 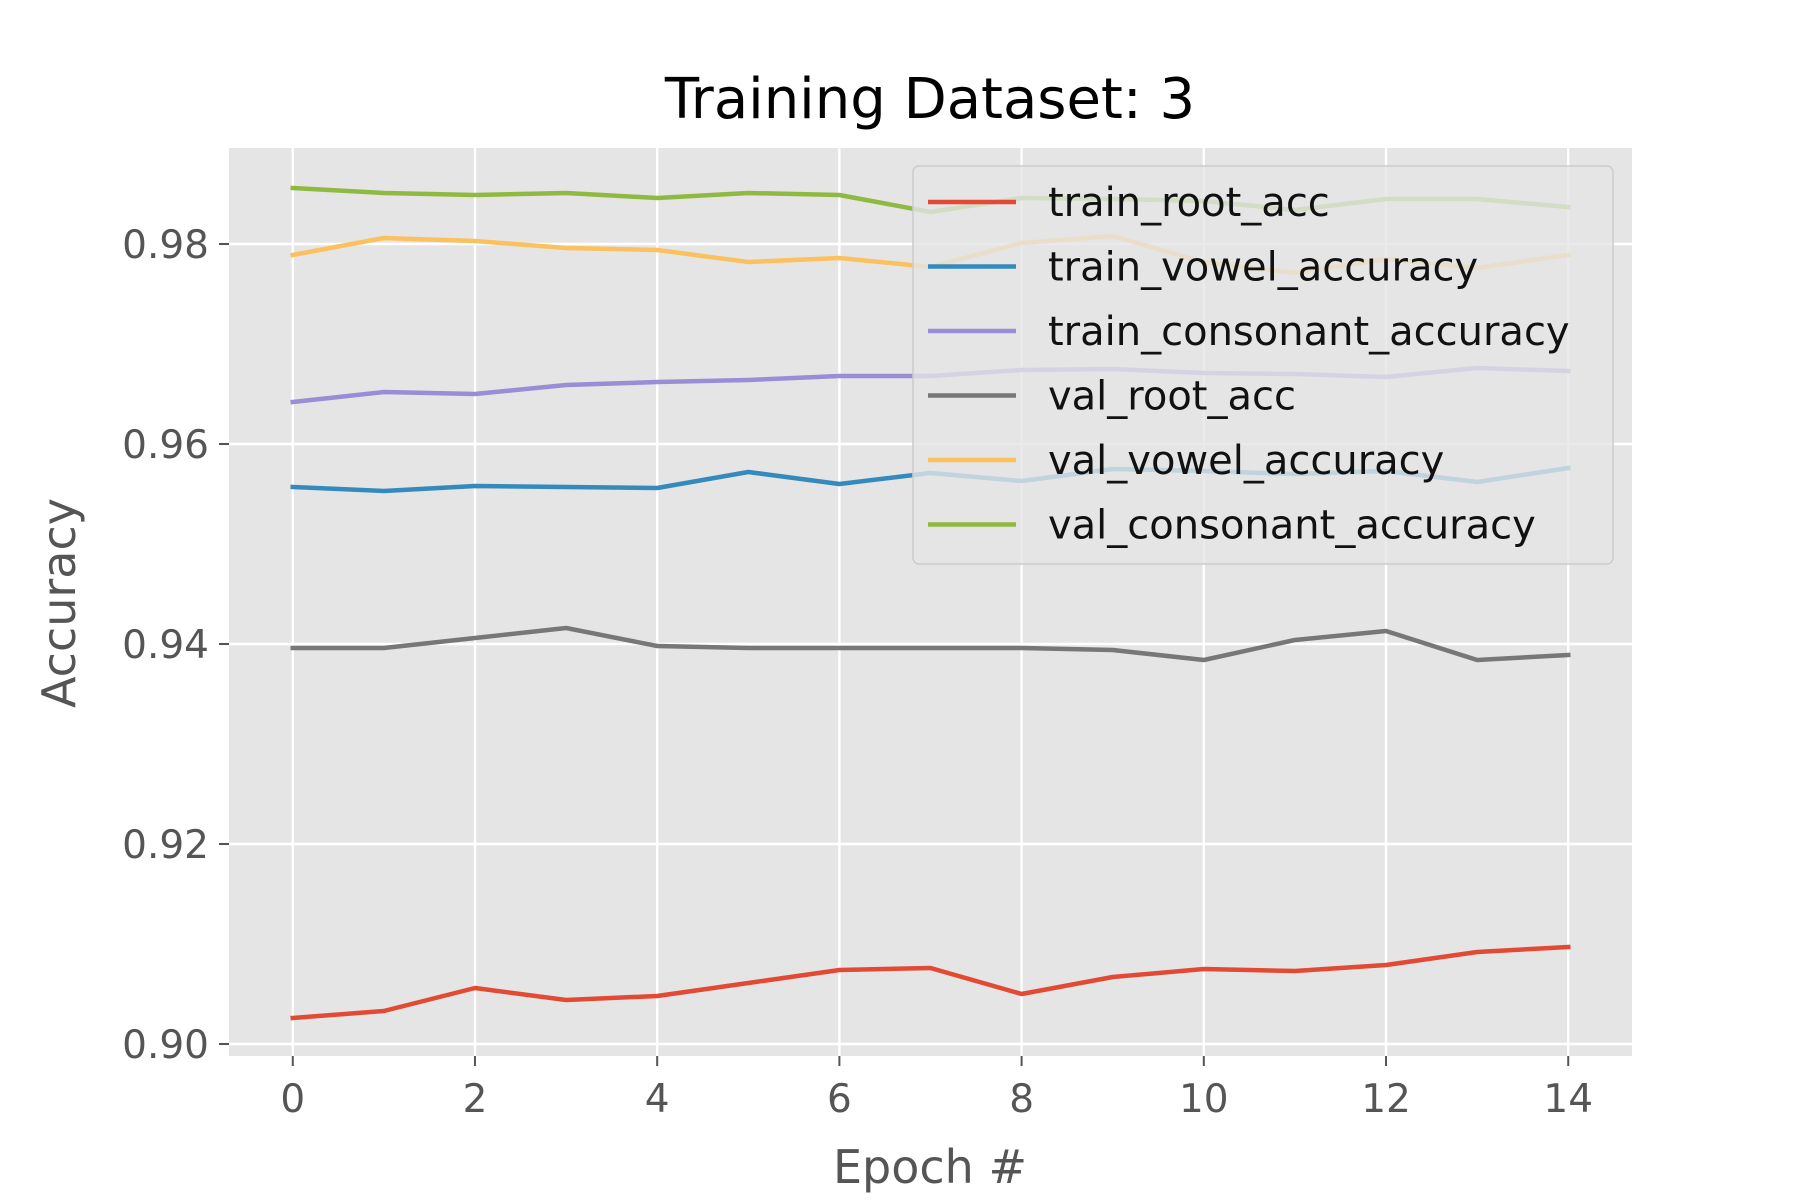 What do you see at coordinates (657, 1099) in the screenshot?
I see `x-tick-label: 4` at bounding box center [657, 1099].